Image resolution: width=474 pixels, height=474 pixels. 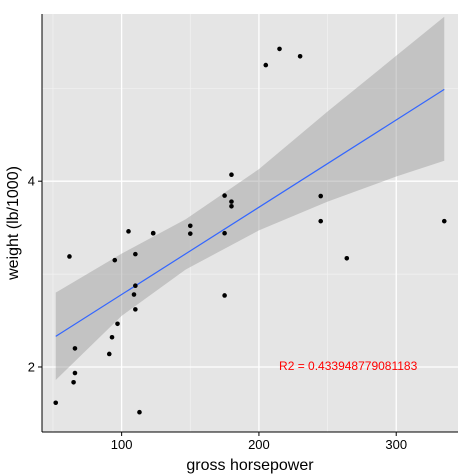 I want to click on r2-annotation: R2 = 0.433948779081183, so click(x=348, y=366).